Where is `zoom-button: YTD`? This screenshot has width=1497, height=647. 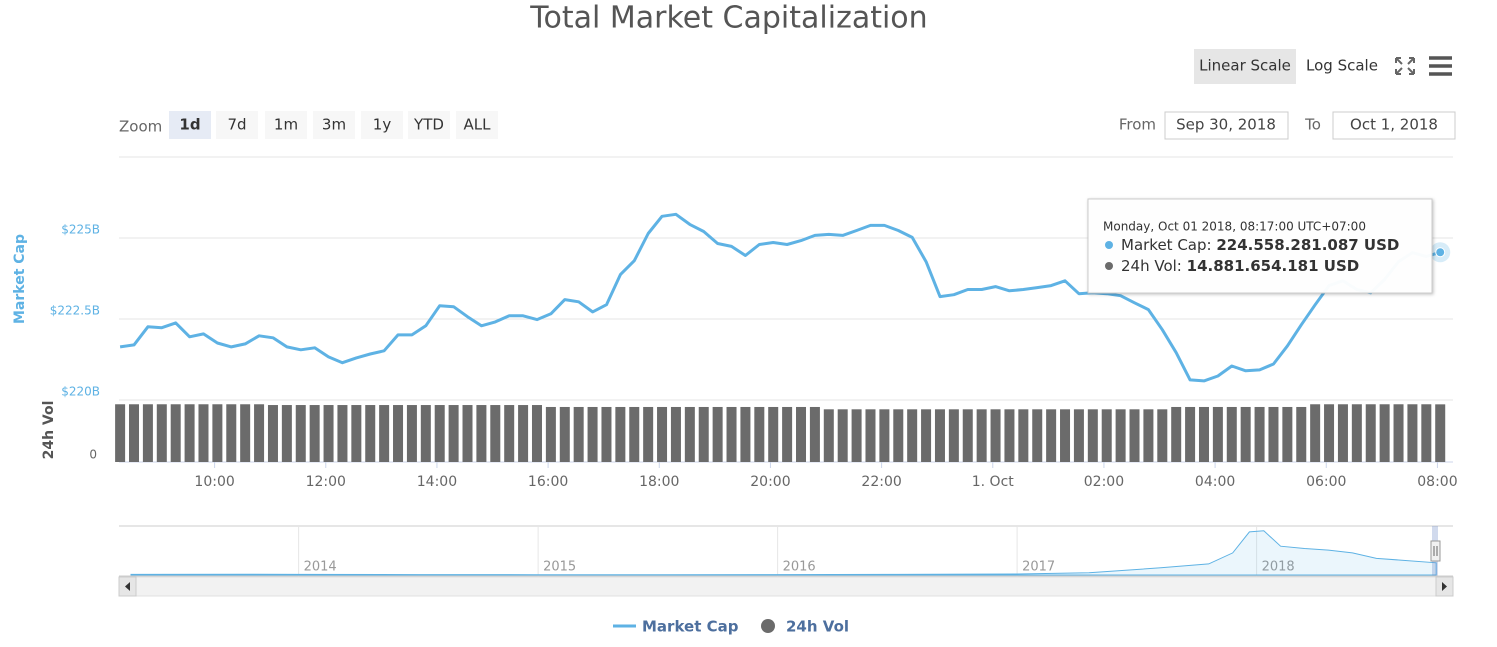 zoom-button: YTD is located at coordinates (428, 125).